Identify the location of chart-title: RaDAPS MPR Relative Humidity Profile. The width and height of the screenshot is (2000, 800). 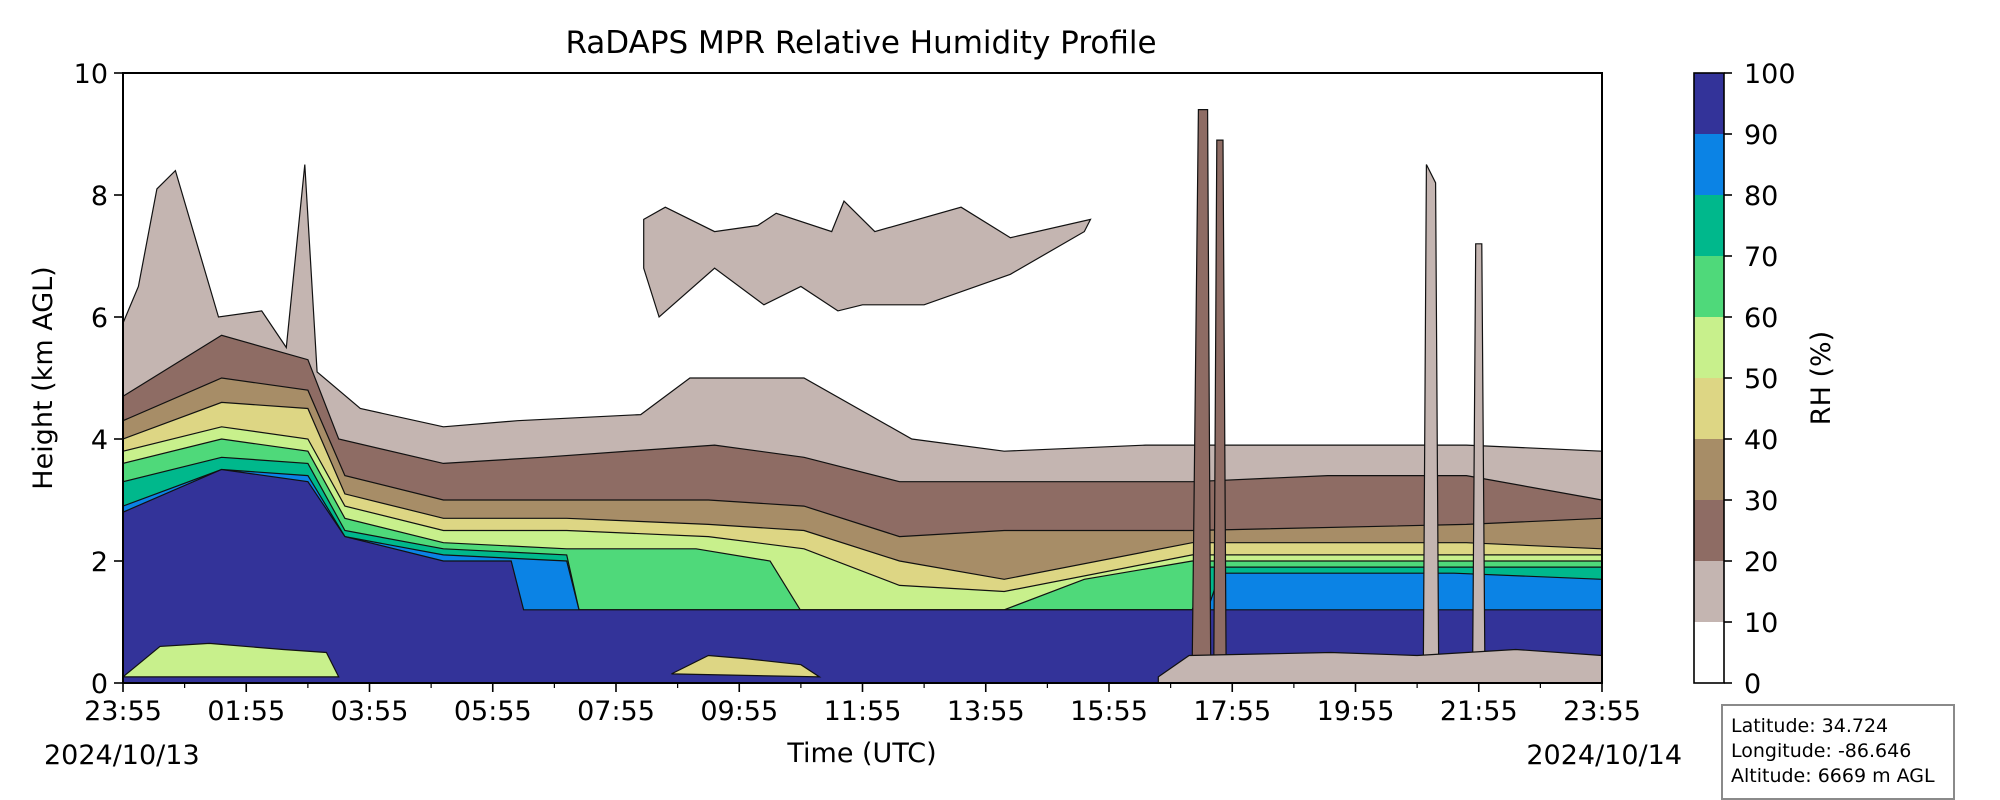
(860, 43).